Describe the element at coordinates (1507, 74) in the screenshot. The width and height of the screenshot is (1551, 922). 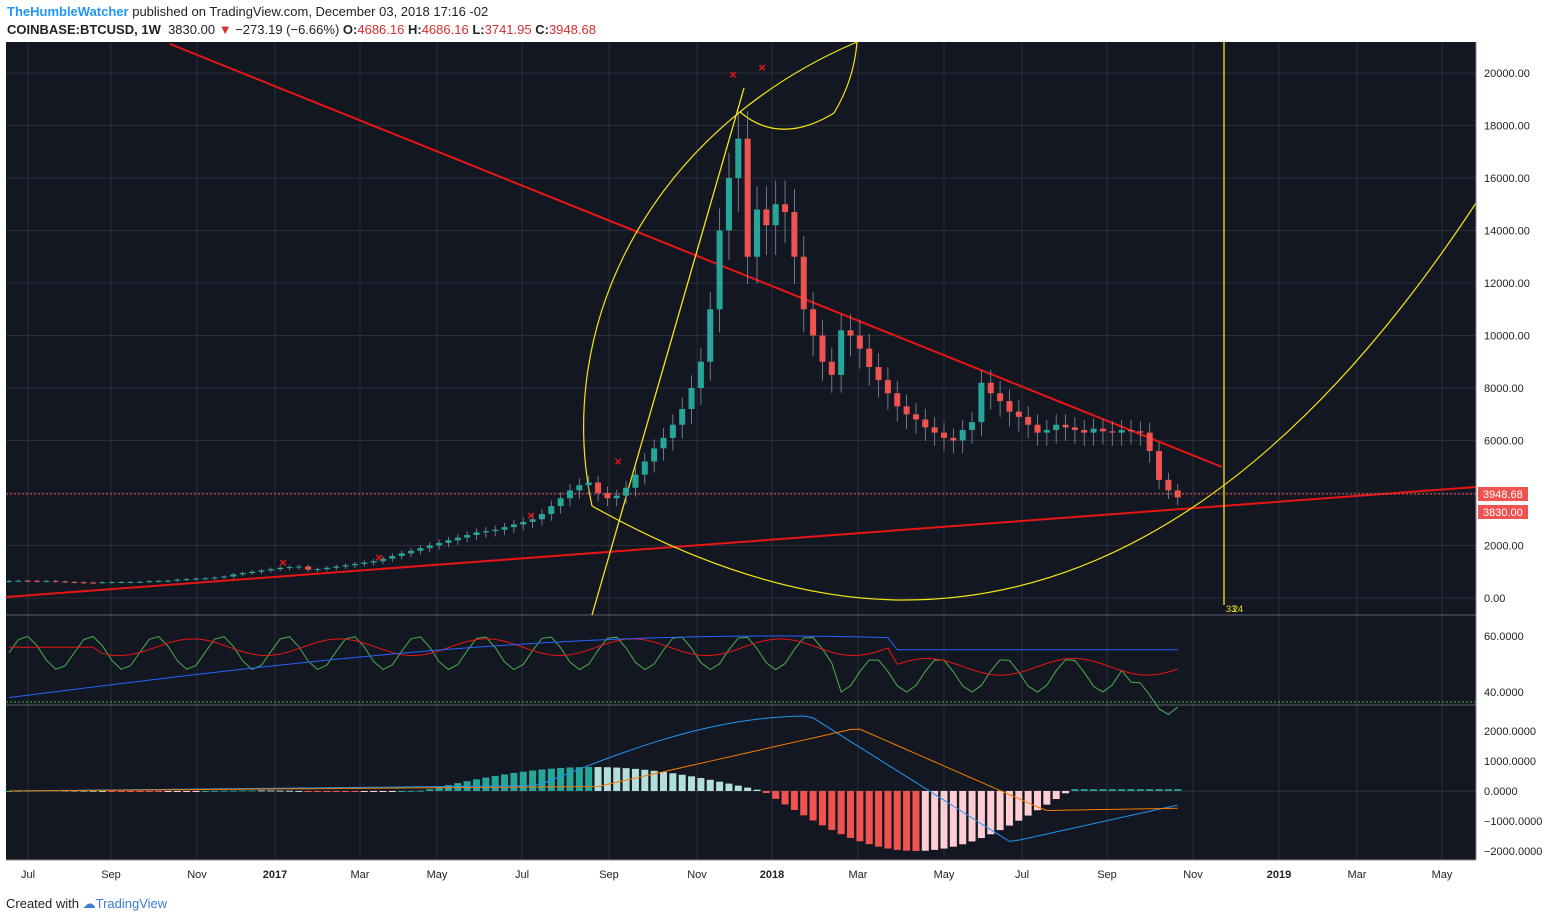
I see `y-tick-label: 20000.00` at that location.